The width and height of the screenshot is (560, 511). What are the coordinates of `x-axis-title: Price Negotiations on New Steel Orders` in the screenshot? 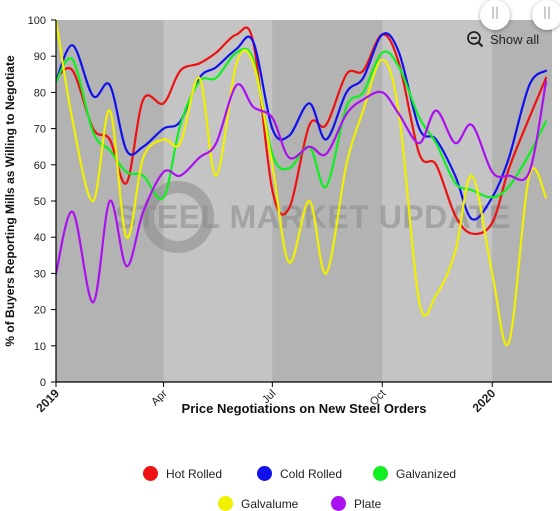 It's located at (304, 408).